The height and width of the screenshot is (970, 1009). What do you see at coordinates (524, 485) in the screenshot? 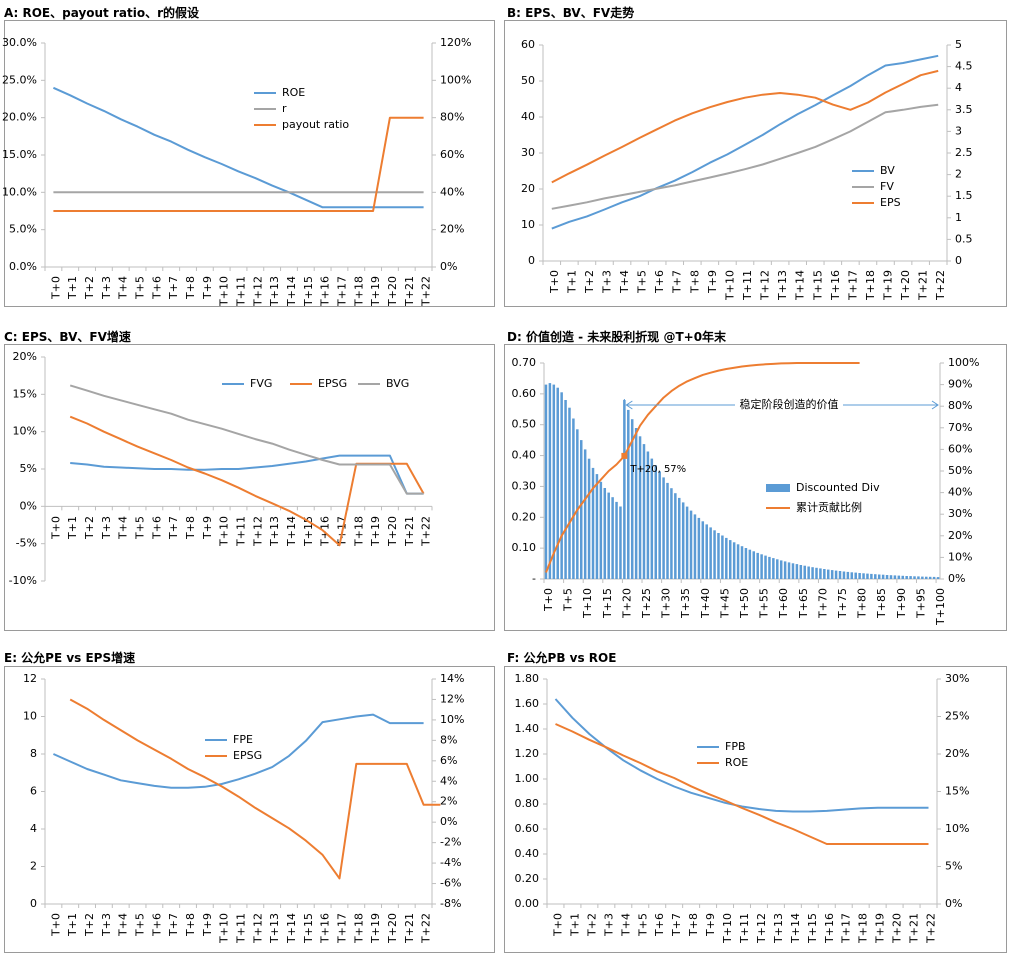
I see `y-tick-label-left: 0.30` at bounding box center [524, 485].